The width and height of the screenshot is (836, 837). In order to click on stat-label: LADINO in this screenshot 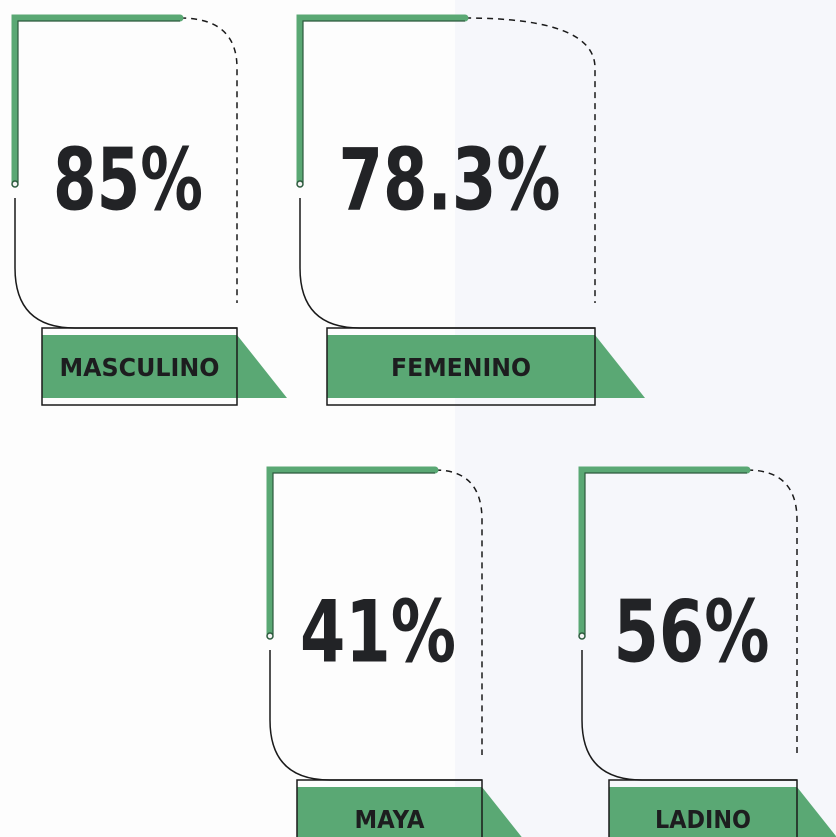, I will do `click(703, 819)`.